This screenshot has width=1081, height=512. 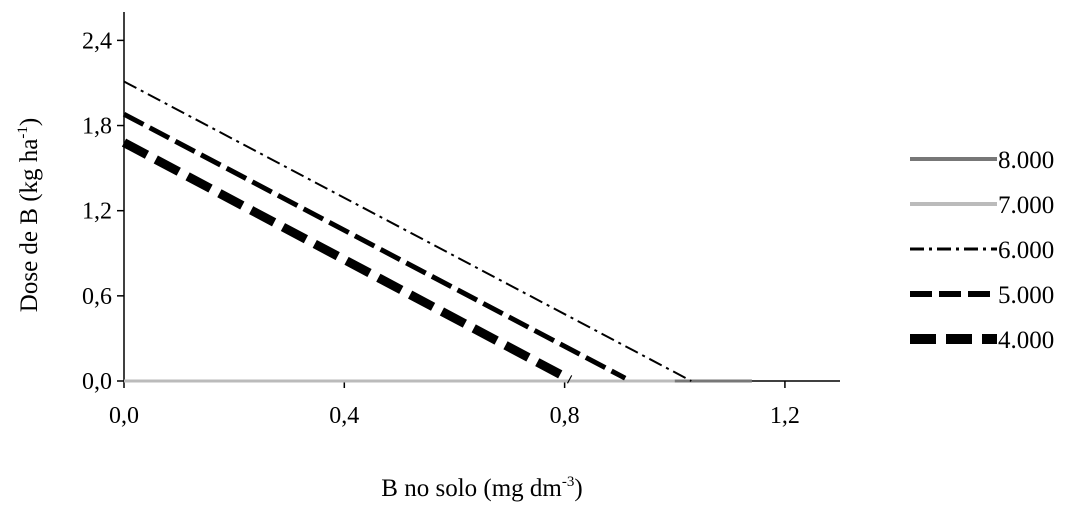 I want to click on x-axis-label-close: ), so click(x=578, y=488).